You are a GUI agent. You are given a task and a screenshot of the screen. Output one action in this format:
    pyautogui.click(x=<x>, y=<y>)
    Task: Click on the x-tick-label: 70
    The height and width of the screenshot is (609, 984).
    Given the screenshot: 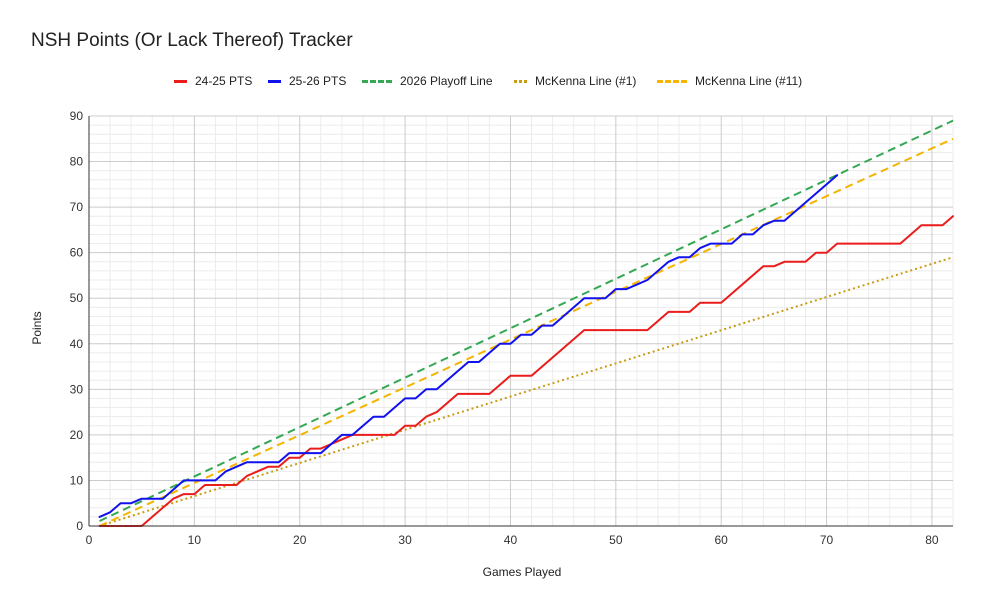 What is the action you would take?
    pyautogui.click(x=827, y=540)
    